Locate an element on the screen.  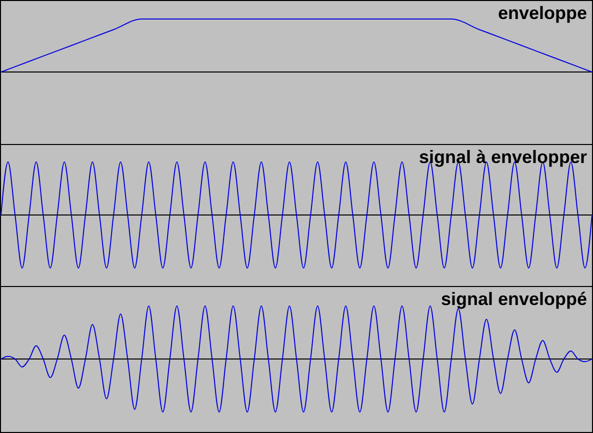
chart-title: signal à envelopper is located at coordinates (502, 157).